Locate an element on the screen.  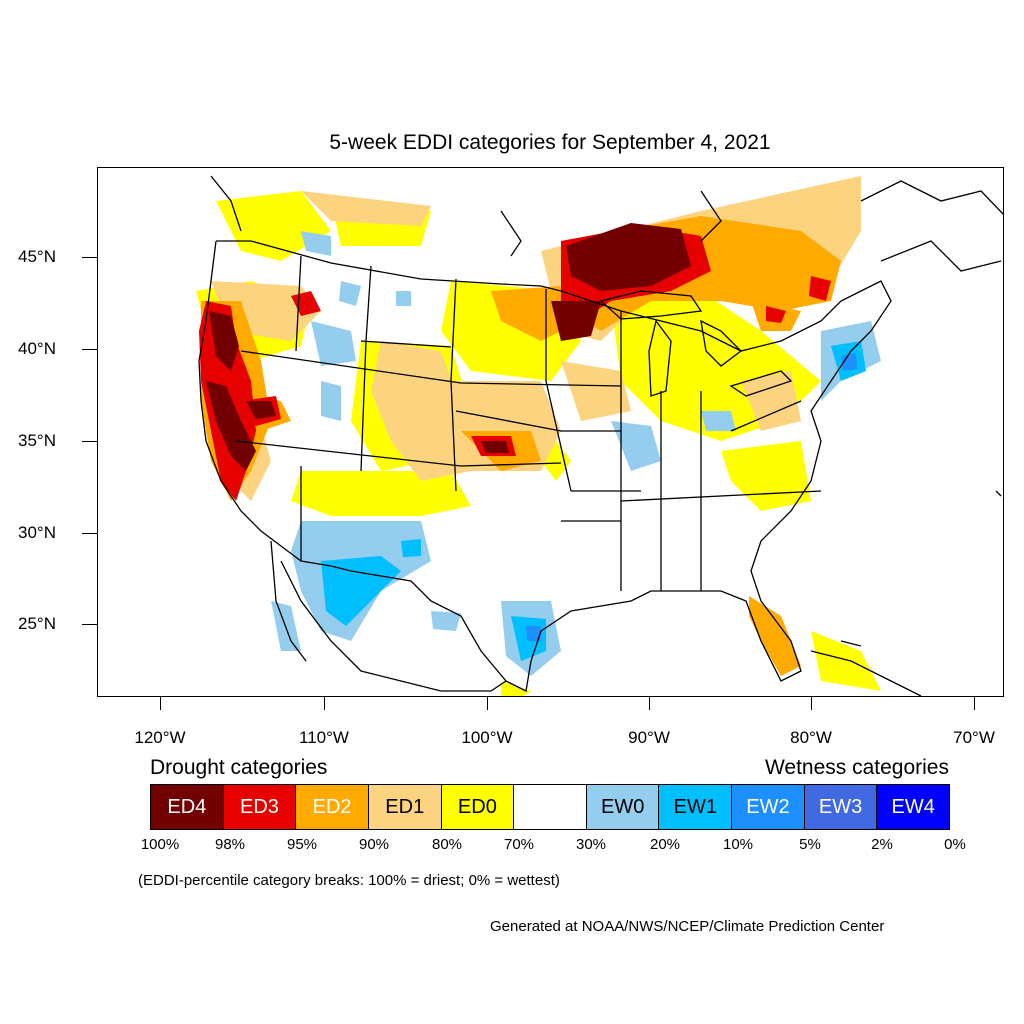
lat-label: 25°N is located at coordinates (37, 623).